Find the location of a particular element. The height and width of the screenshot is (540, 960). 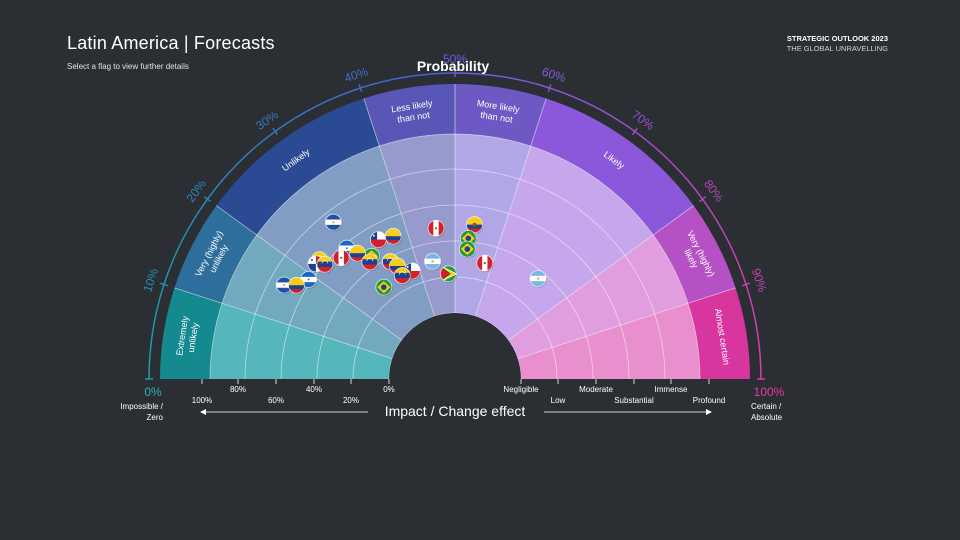

prob-tick-label-70: 70% is located at coordinates (643, 121).